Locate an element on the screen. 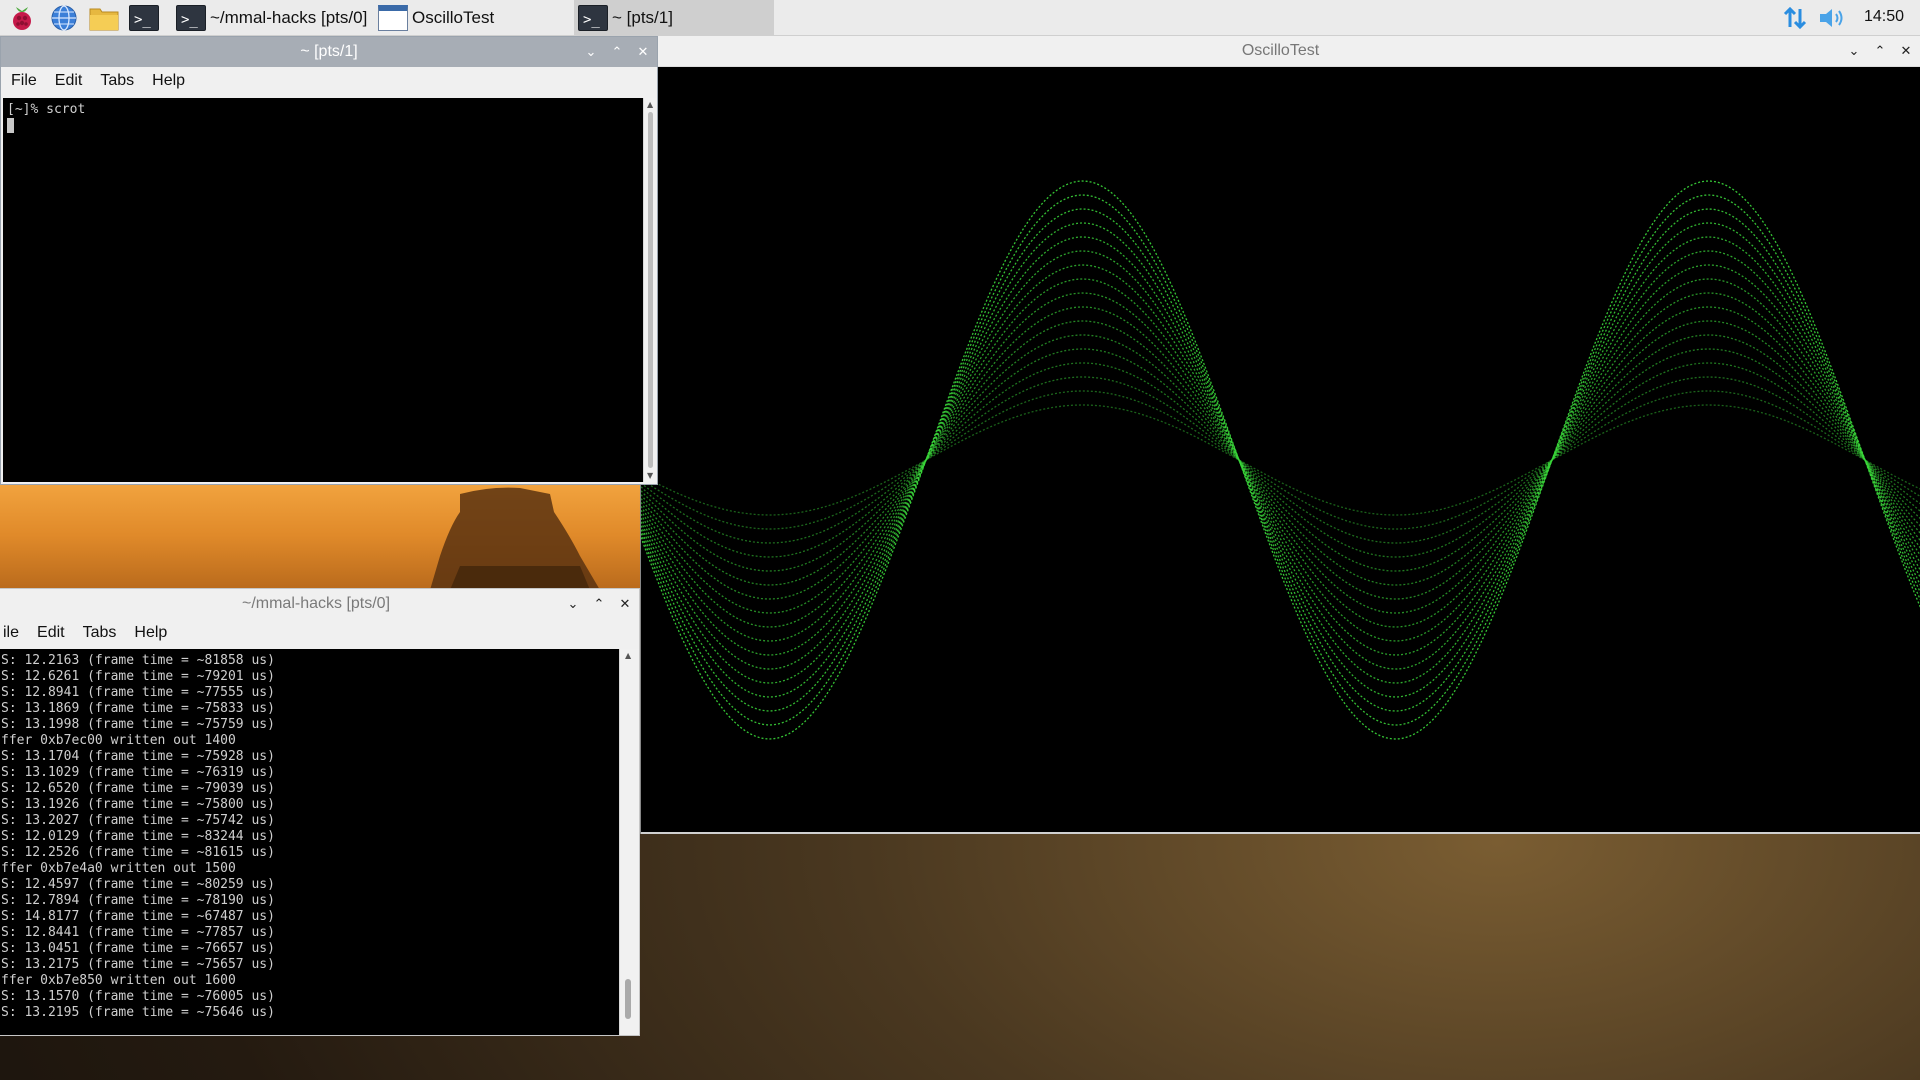  wallpaper-sunset-strip is located at coordinates (320, 535).